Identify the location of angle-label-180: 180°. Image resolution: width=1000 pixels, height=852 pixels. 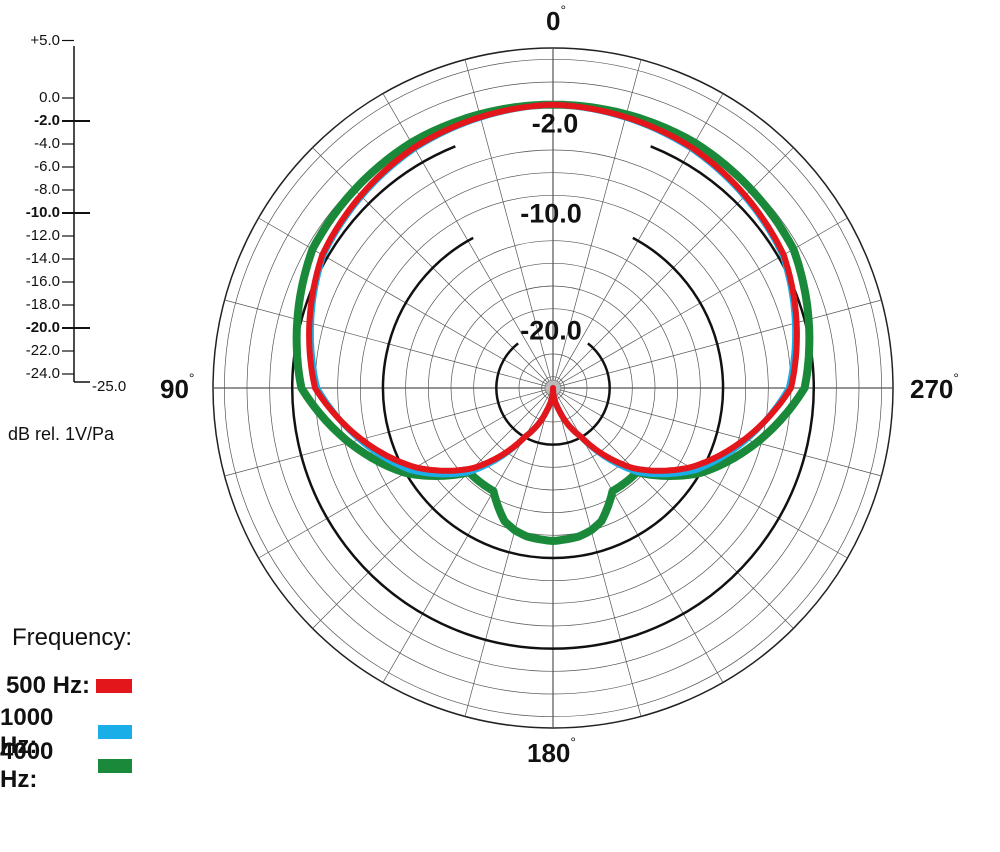
(551, 751).